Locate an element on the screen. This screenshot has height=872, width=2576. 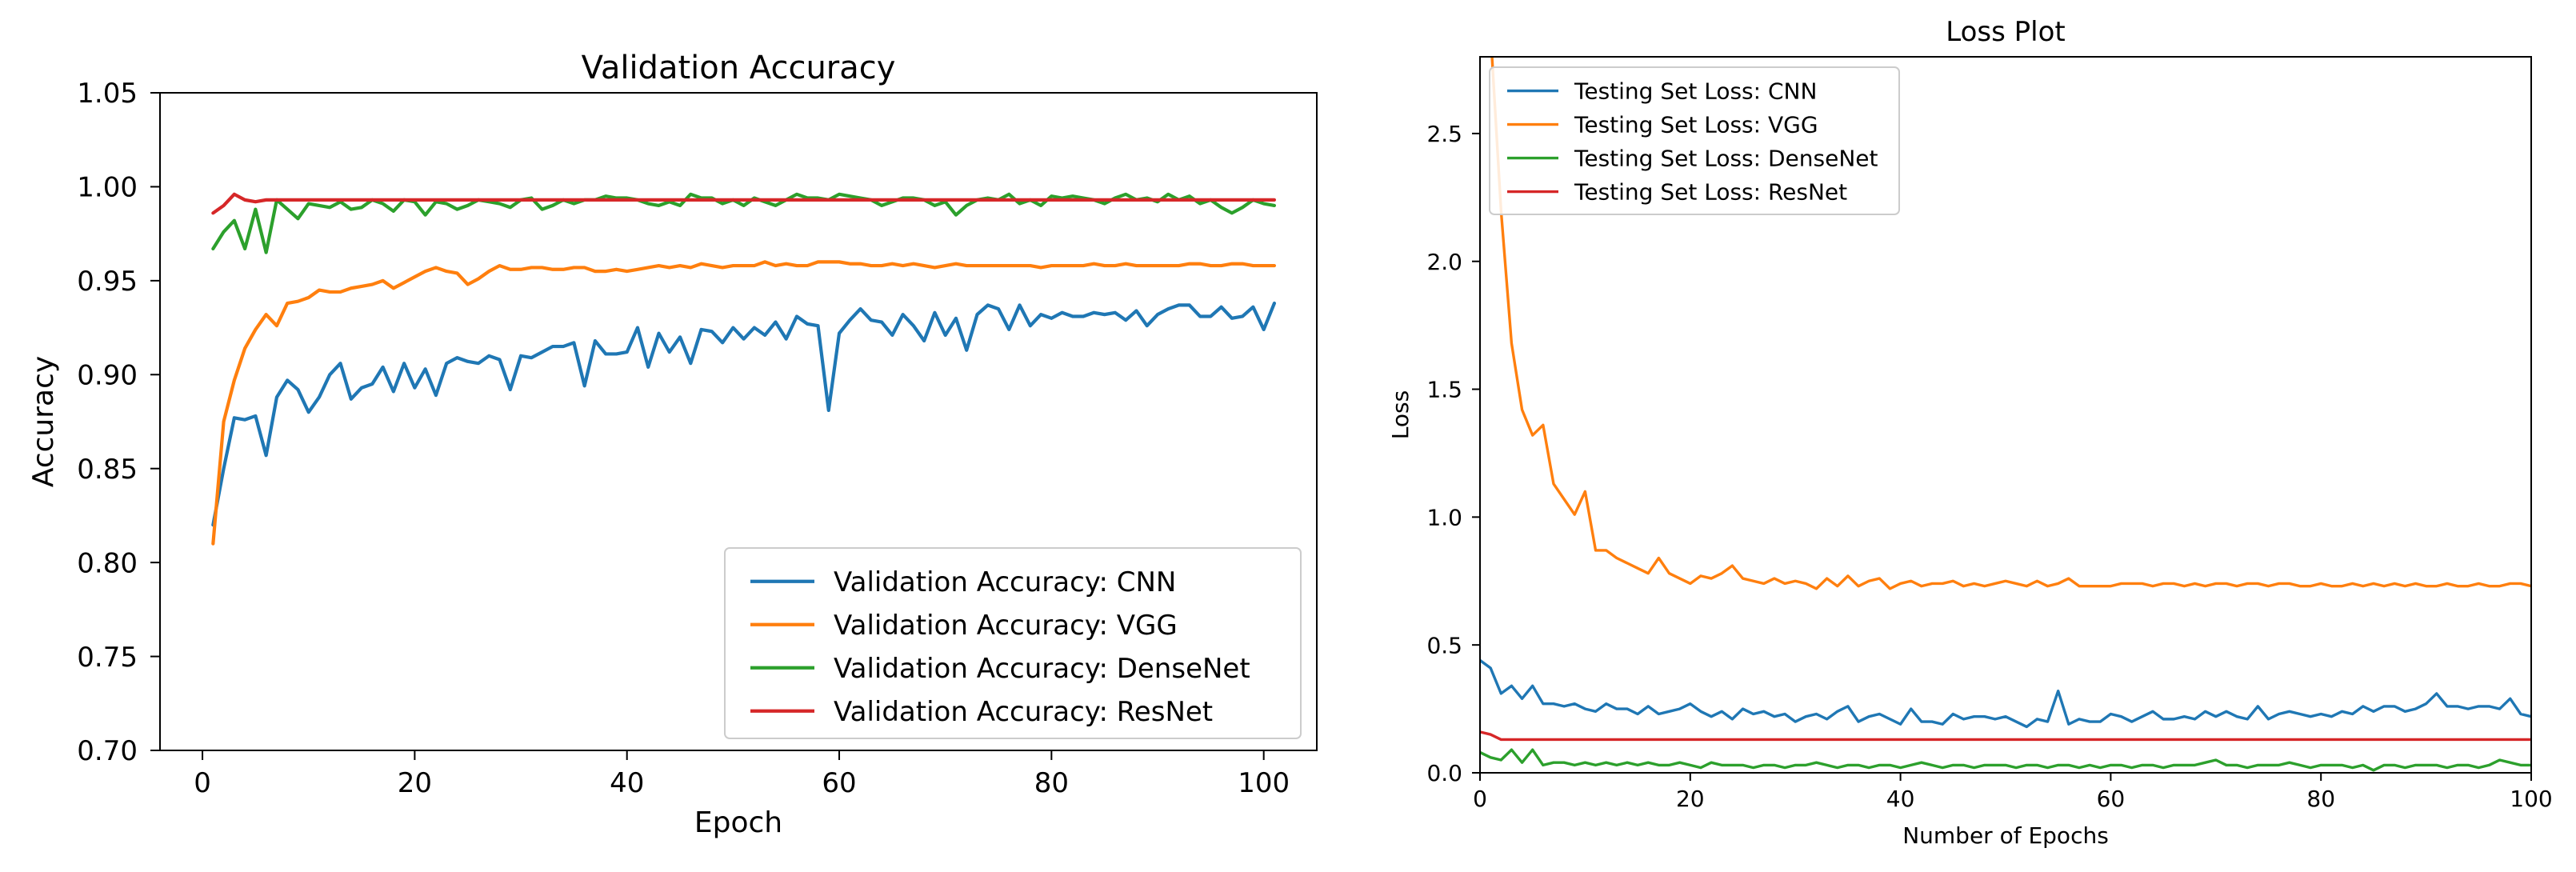
y-tick-label: 0.70 is located at coordinates (107, 751).